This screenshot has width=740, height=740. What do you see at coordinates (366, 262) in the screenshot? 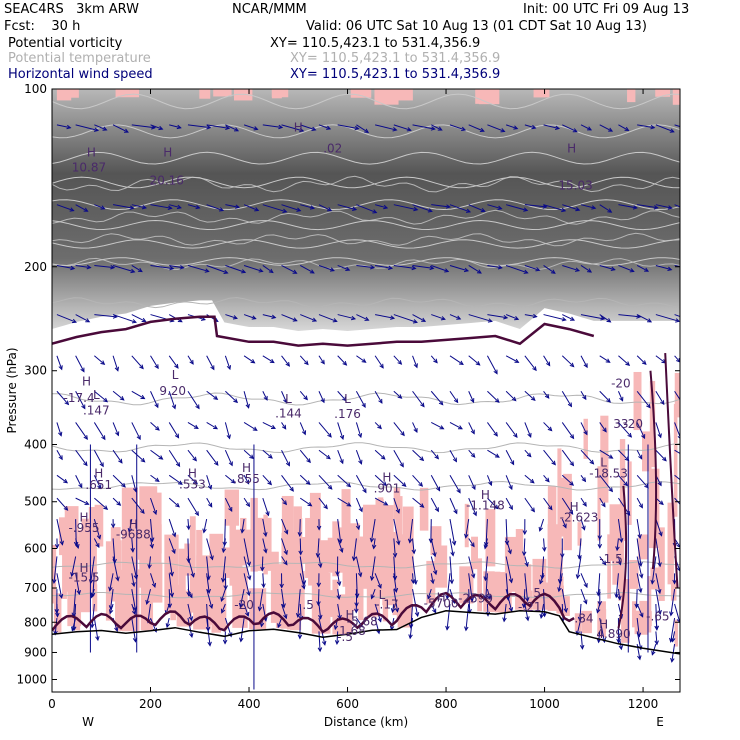
I see `theta-contour` at bounding box center [366, 262].